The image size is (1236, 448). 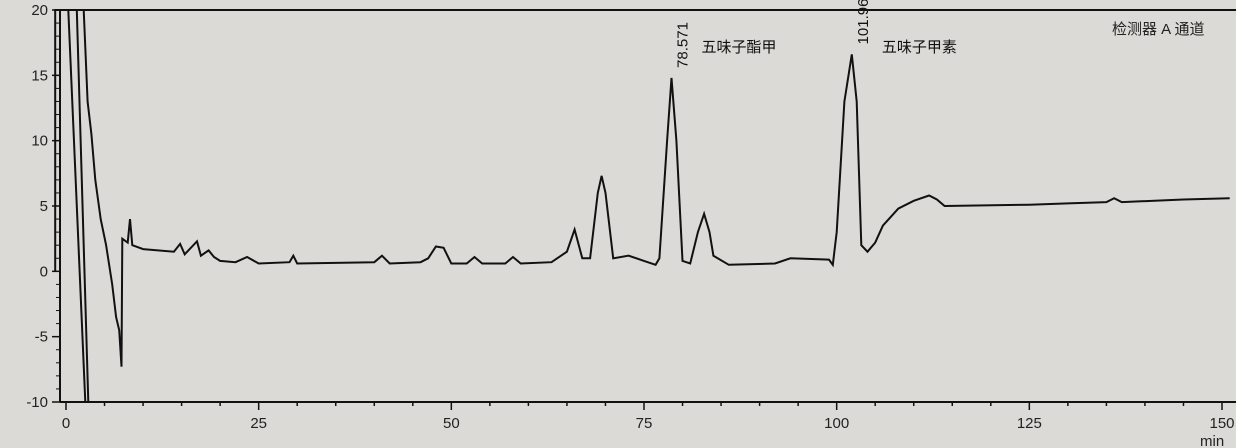 I want to click on x-tick-label: 100, so click(x=836, y=423).